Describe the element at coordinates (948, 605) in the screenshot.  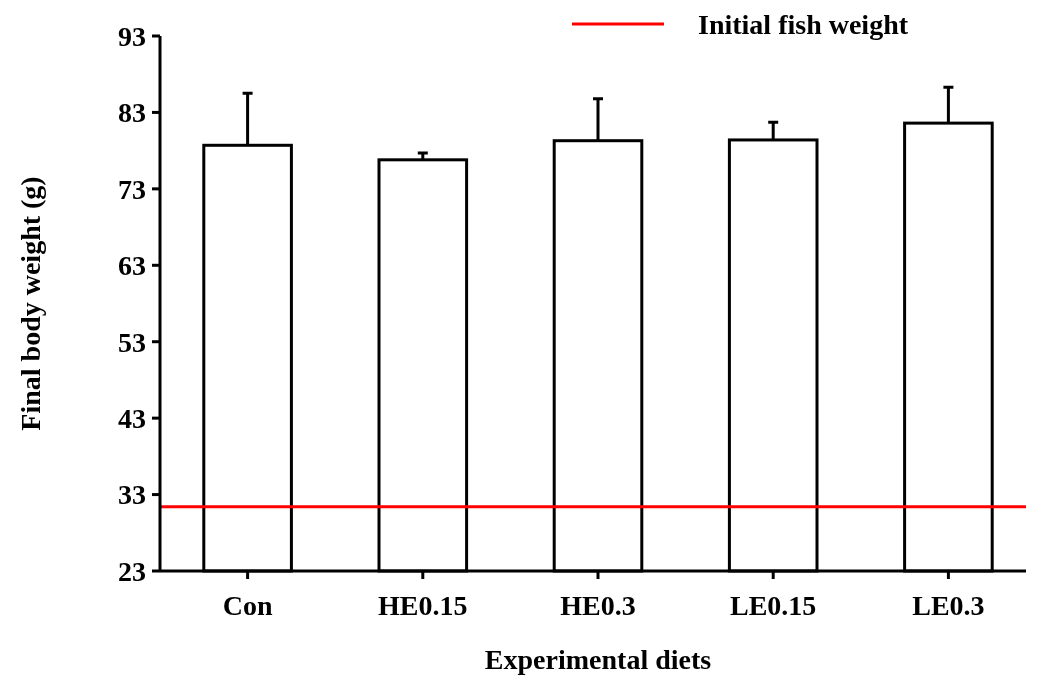
I see `x-tick-label: LE0.3` at that location.